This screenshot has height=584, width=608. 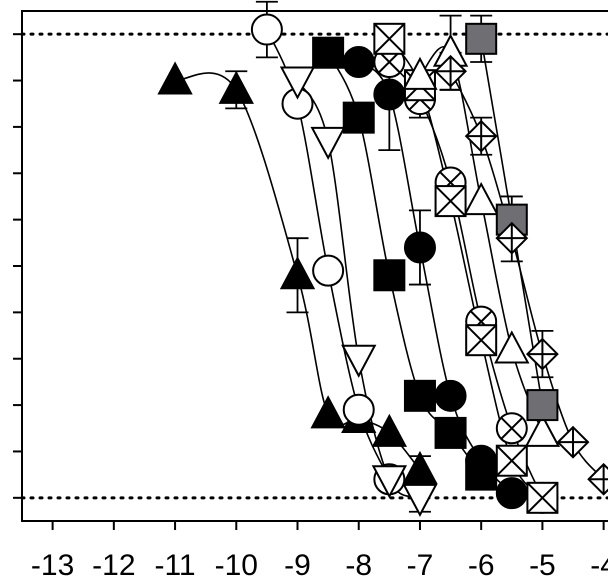 What do you see at coordinates (420, 565) in the screenshot?
I see `x-tick-label: -7` at bounding box center [420, 565].